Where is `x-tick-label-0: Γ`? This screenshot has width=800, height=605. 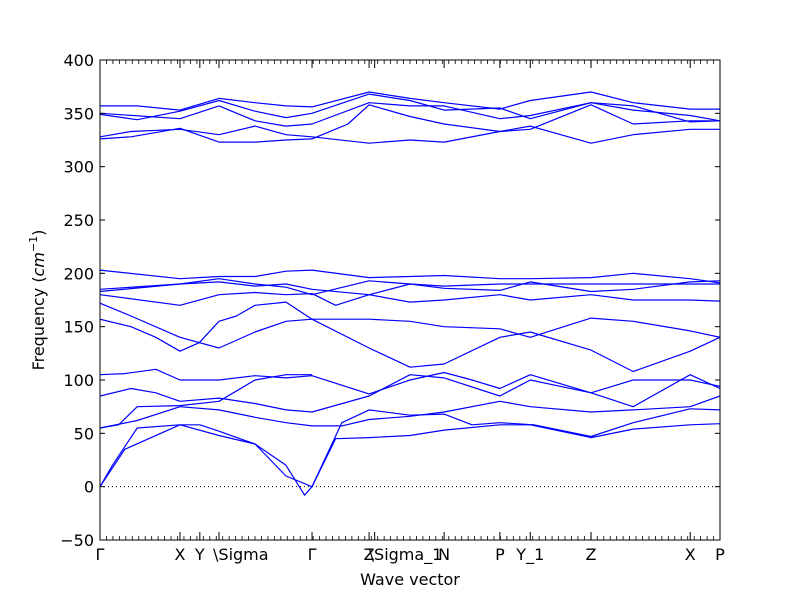 x-tick-label-0: Γ is located at coordinates (100, 554).